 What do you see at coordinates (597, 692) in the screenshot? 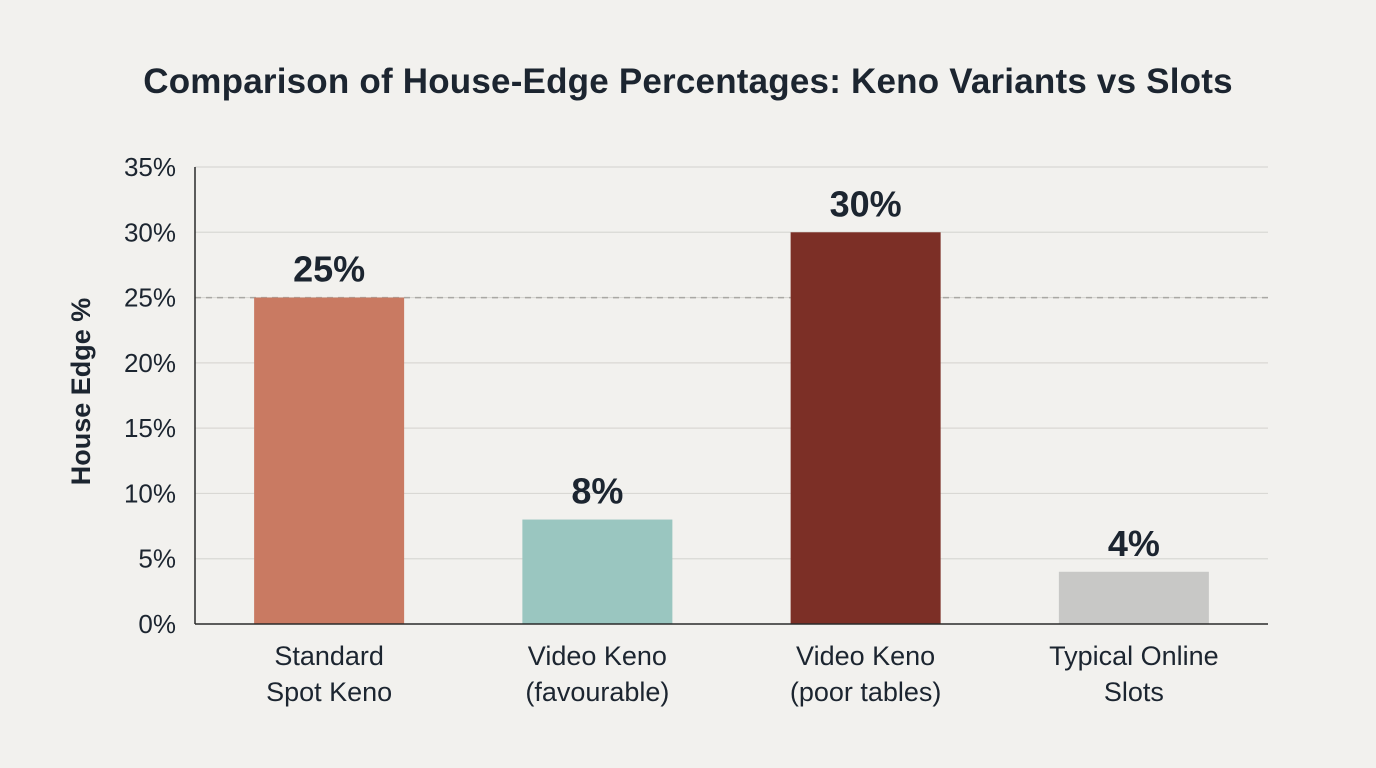
I see `x-category-label: (favourable)` at bounding box center [597, 692].